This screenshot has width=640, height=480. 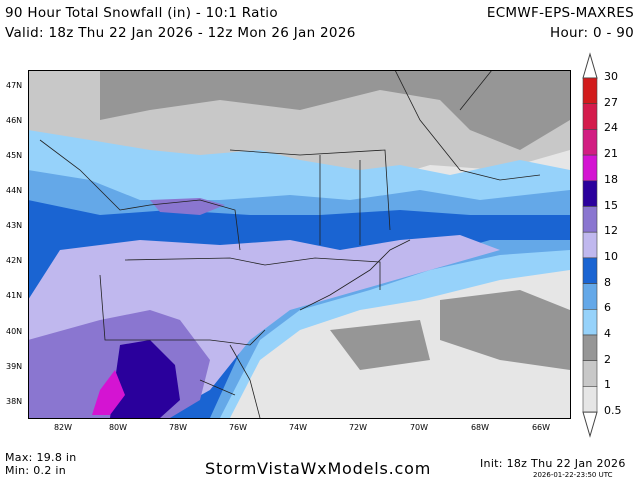 What do you see at coordinates (611, 128) in the screenshot?
I see `colorbar-label: 24` at bounding box center [611, 128].